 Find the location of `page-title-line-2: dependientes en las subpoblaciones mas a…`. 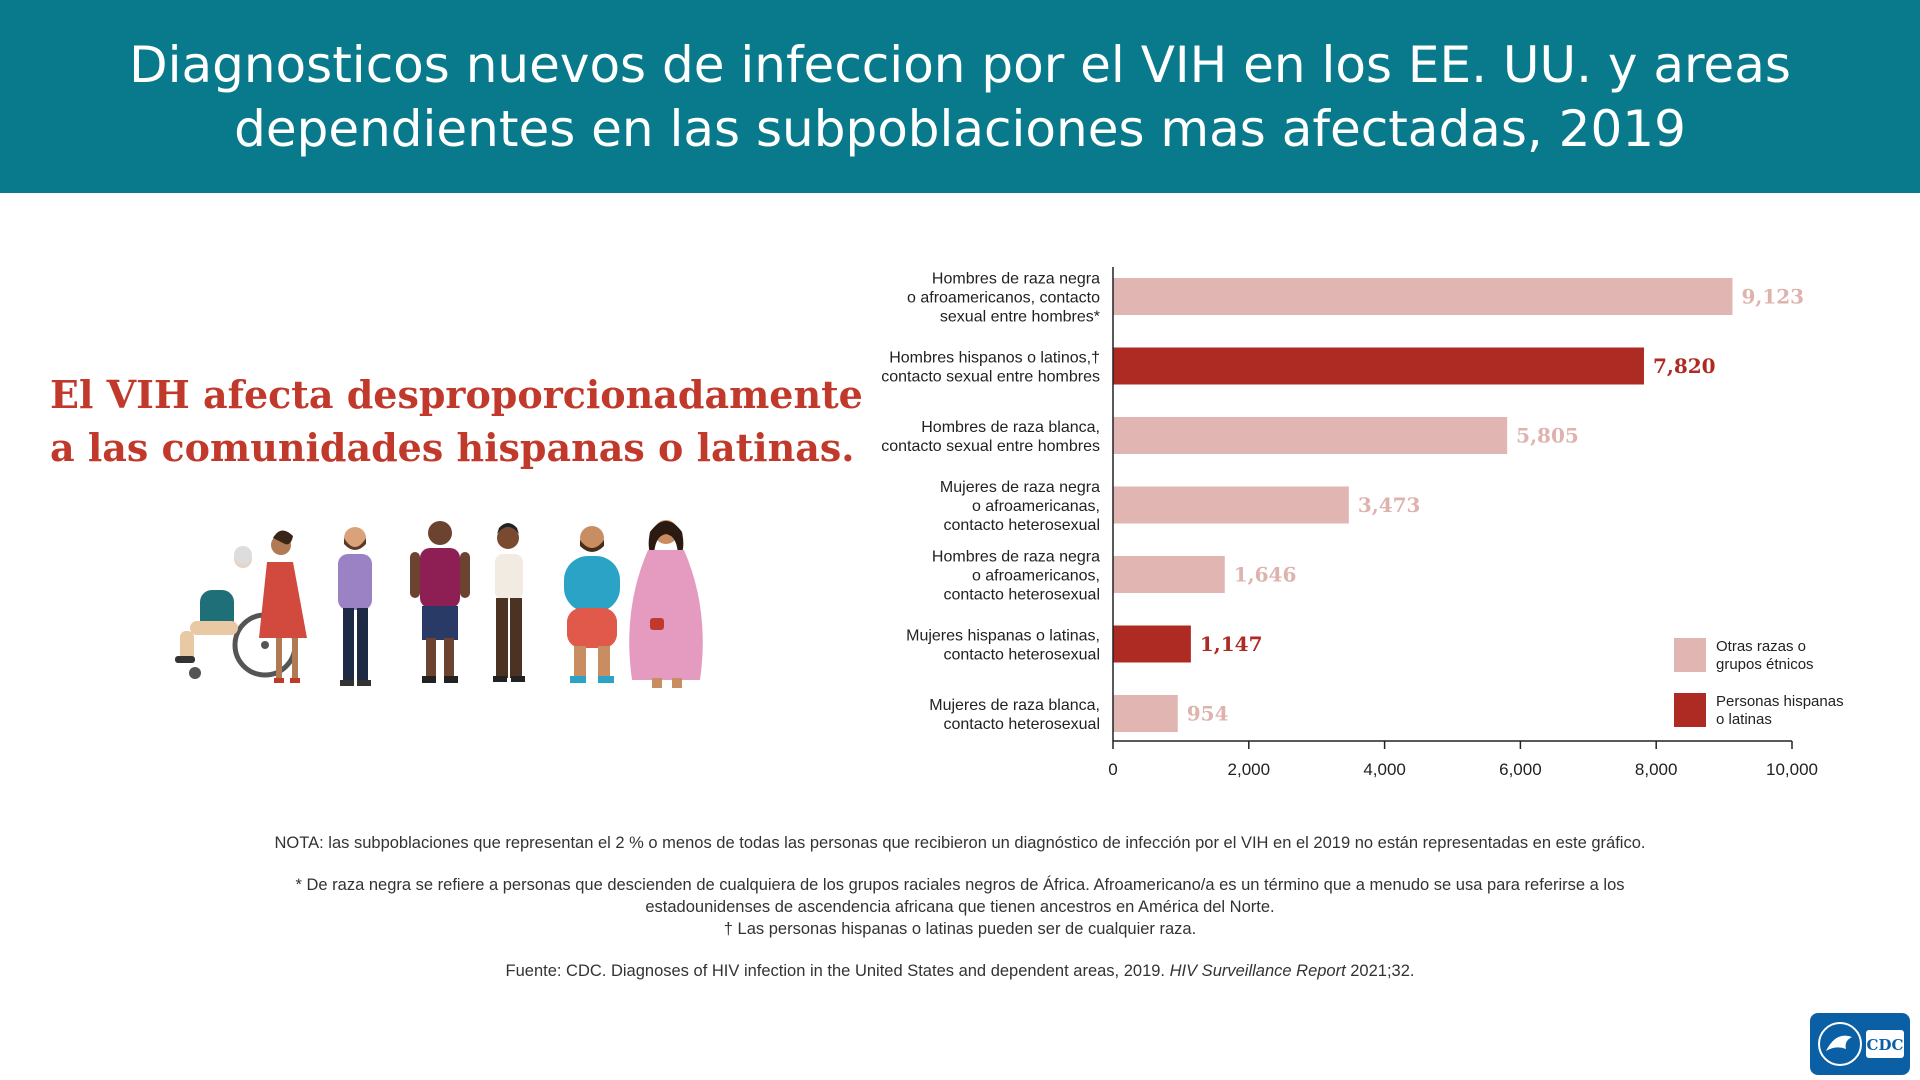

page-title-line-2: dependientes en las subpoblaciones mas a… is located at coordinates (960, 128).